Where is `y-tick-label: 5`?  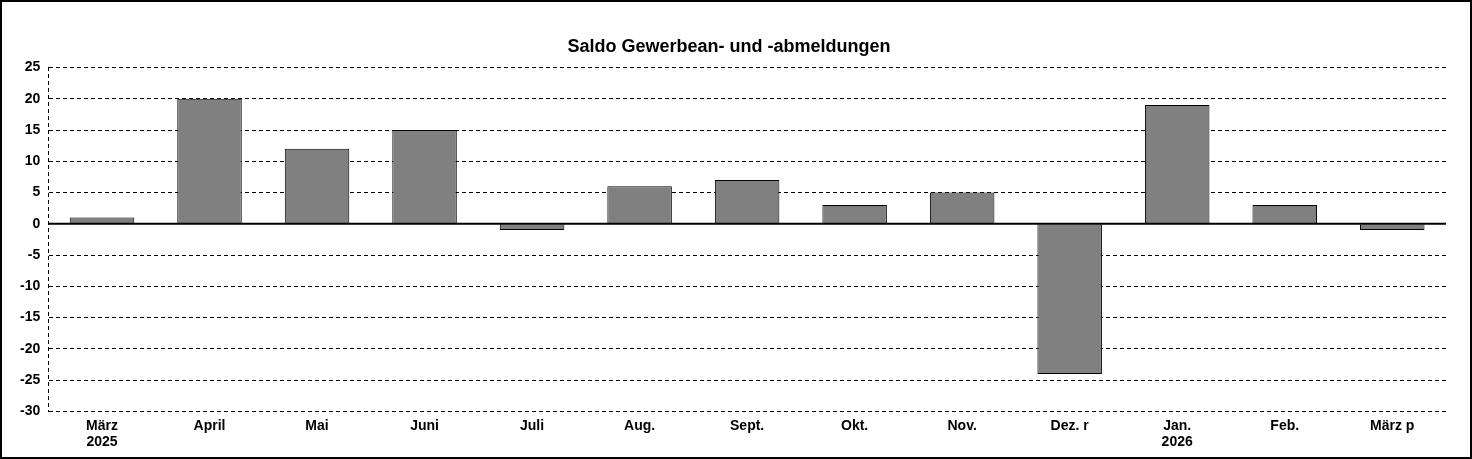 y-tick-label: 5 is located at coordinates (36, 191).